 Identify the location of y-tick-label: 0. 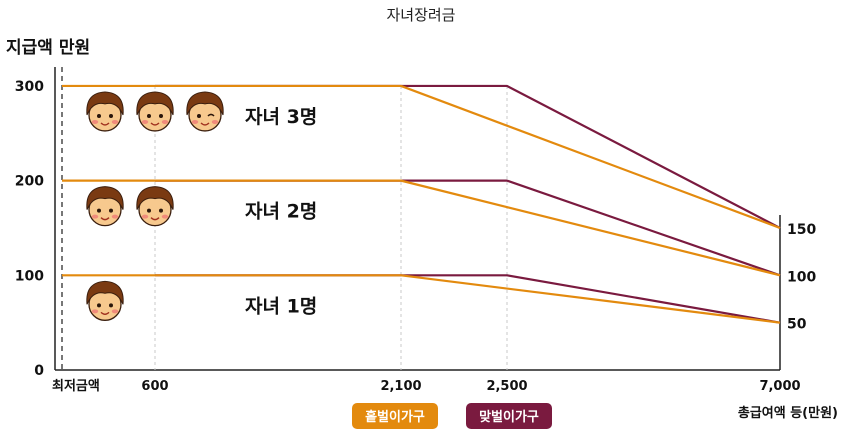
(39, 371).